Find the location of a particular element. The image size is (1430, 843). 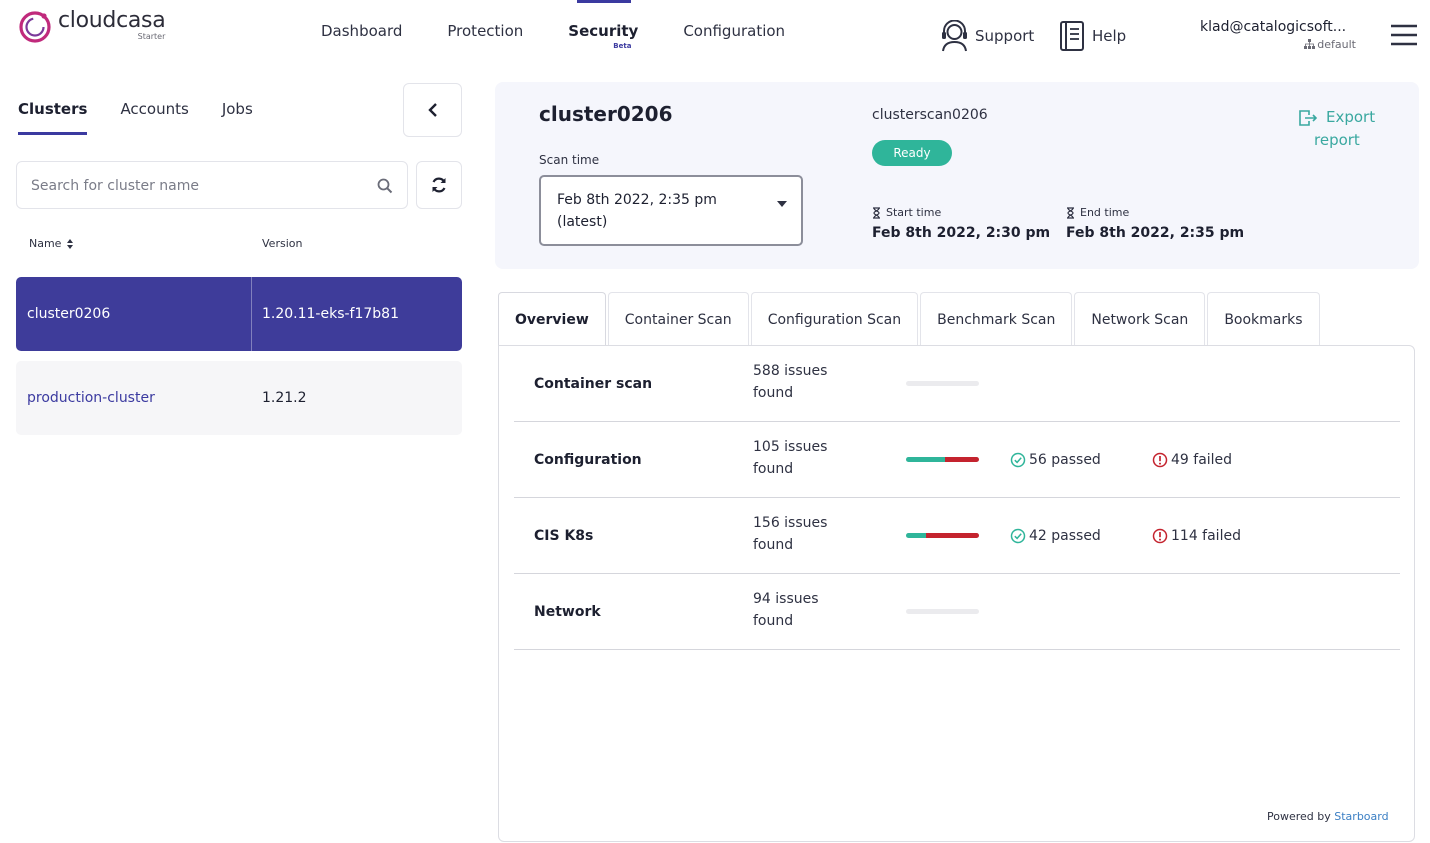

export-label: Export is located at coordinates (1351, 117).